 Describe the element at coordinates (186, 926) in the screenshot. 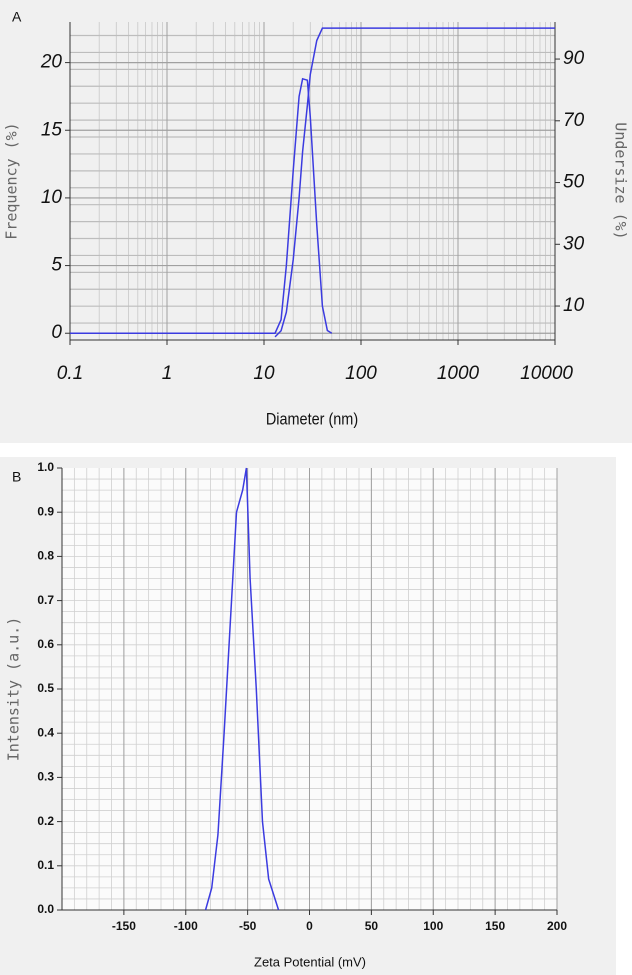

I see `x-tick-label: -100` at that location.